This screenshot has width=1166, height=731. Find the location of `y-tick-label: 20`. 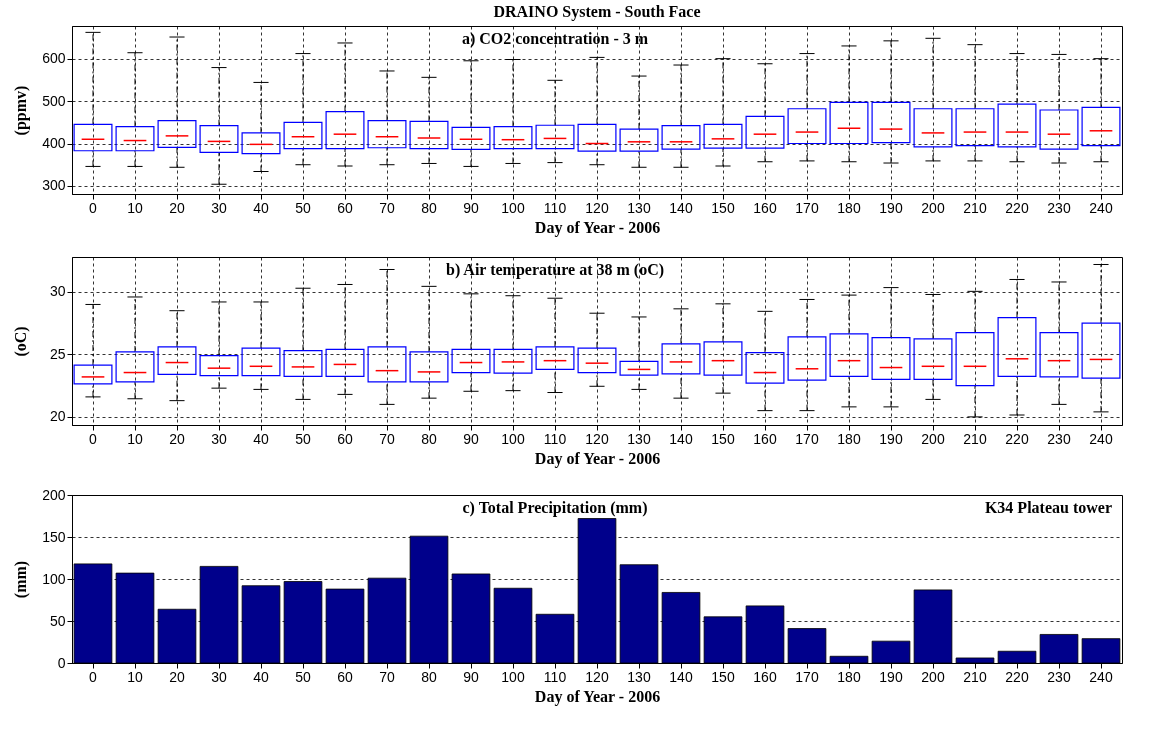

y-tick-label: 20 is located at coordinates (57, 416).